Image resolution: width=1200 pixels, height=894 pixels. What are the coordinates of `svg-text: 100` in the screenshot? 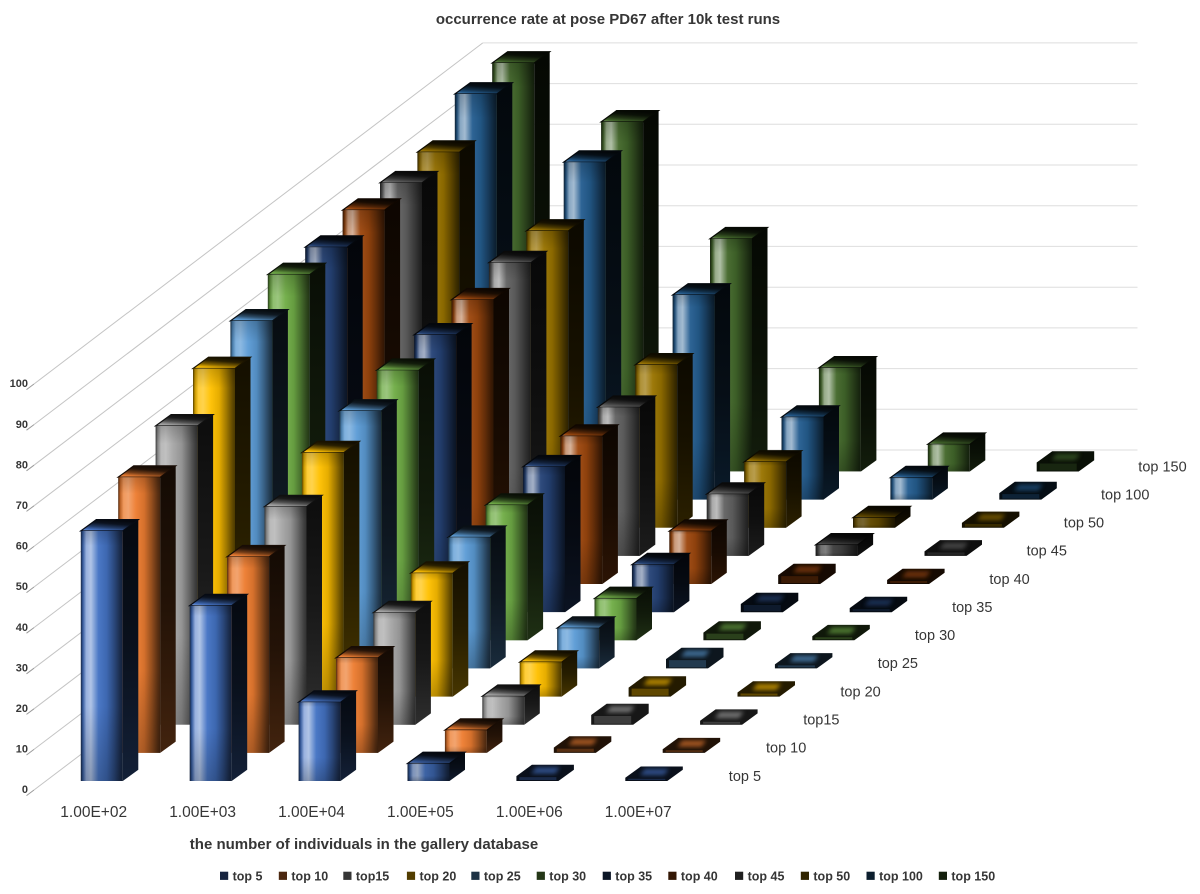 It's located at (19, 384).